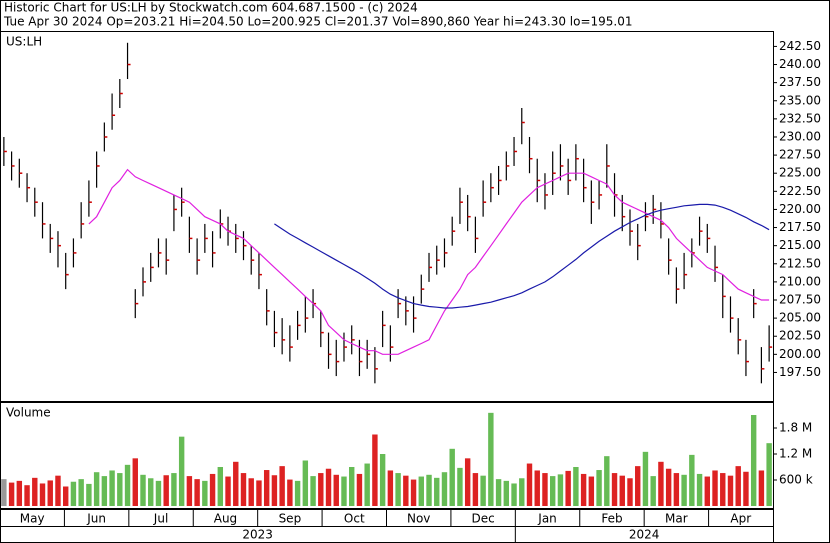 This screenshot has width=830, height=543. What do you see at coordinates (257, 535) in the screenshot?
I see `year-label: 2023` at bounding box center [257, 535].